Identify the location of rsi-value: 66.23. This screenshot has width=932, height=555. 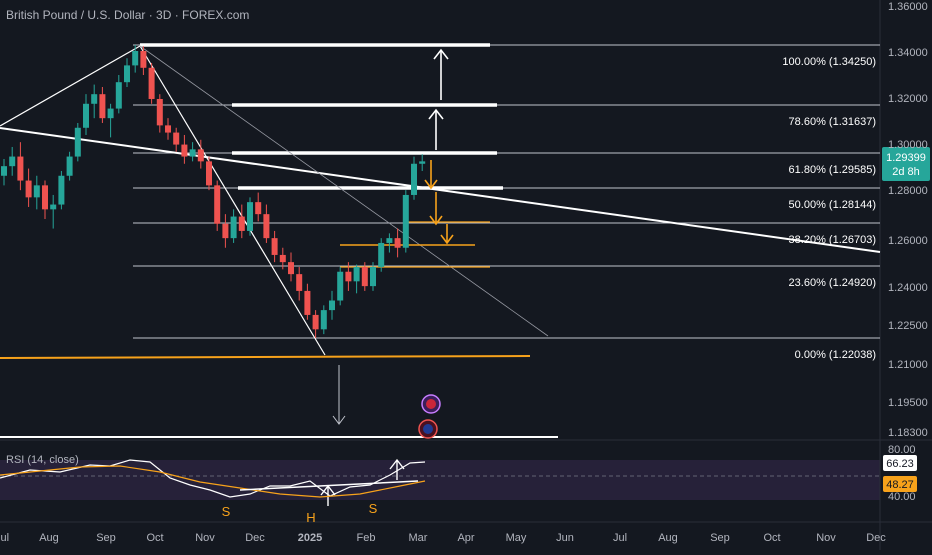
(900, 464).